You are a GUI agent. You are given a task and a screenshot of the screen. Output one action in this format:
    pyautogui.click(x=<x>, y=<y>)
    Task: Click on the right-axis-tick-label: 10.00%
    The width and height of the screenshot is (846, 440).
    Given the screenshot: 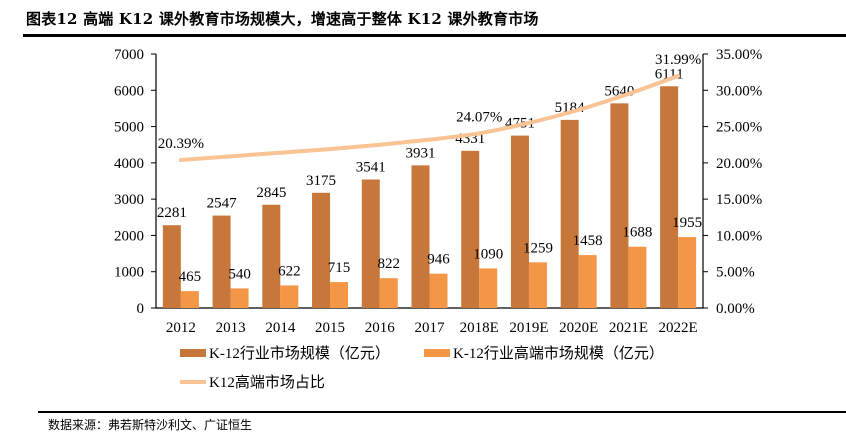 What is the action you would take?
    pyautogui.click(x=739, y=236)
    